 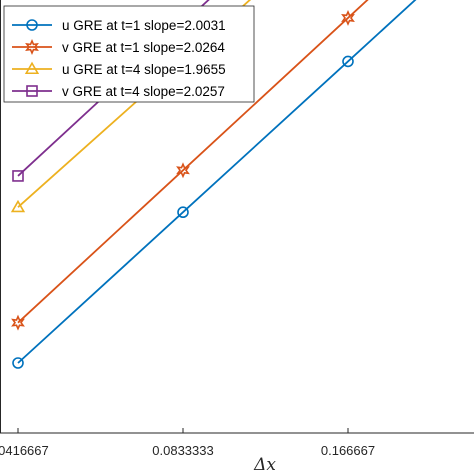 What do you see at coordinates (144, 25) in the screenshot?
I see `legend-entry: u GRE at t=1 slope=2.0031` at bounding box center [144, 25].